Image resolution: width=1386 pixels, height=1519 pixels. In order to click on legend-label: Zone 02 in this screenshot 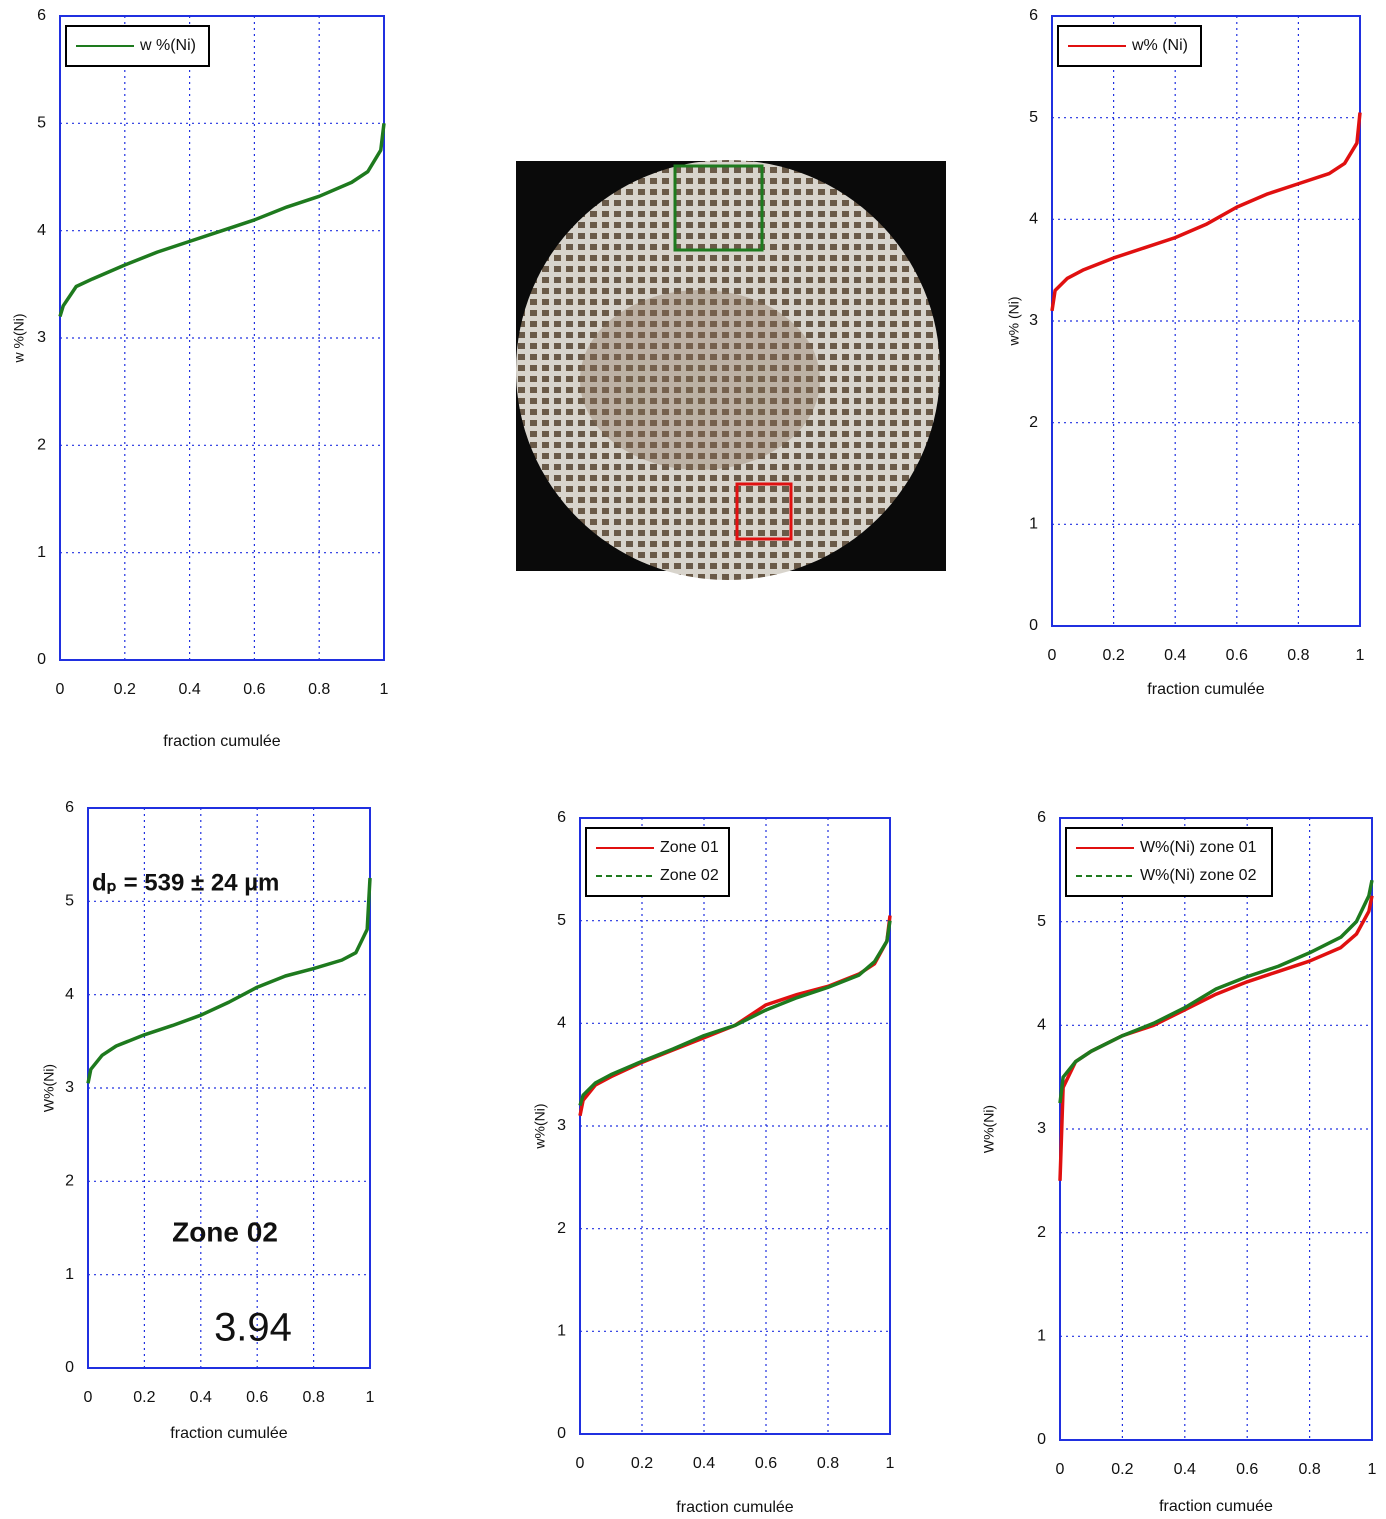, I will do `click(689, 875)`.